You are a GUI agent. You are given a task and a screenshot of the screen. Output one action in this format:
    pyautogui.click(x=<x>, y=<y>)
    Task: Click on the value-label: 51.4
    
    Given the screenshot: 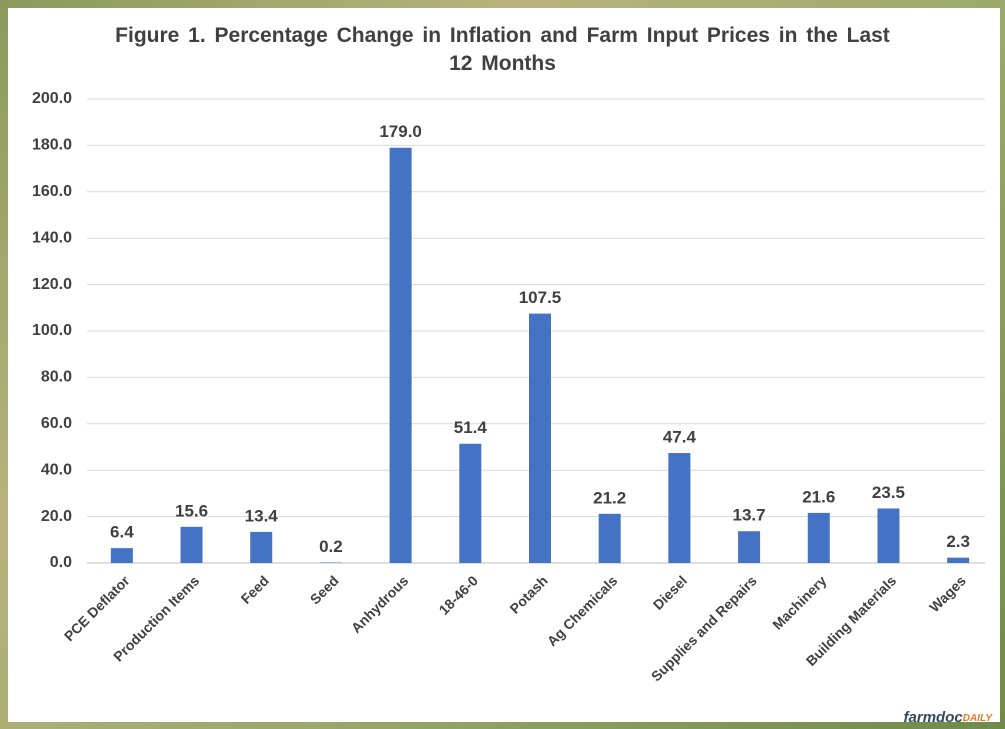 What is the action you would take?
    pyautogui.click(x=471, y=427)
    